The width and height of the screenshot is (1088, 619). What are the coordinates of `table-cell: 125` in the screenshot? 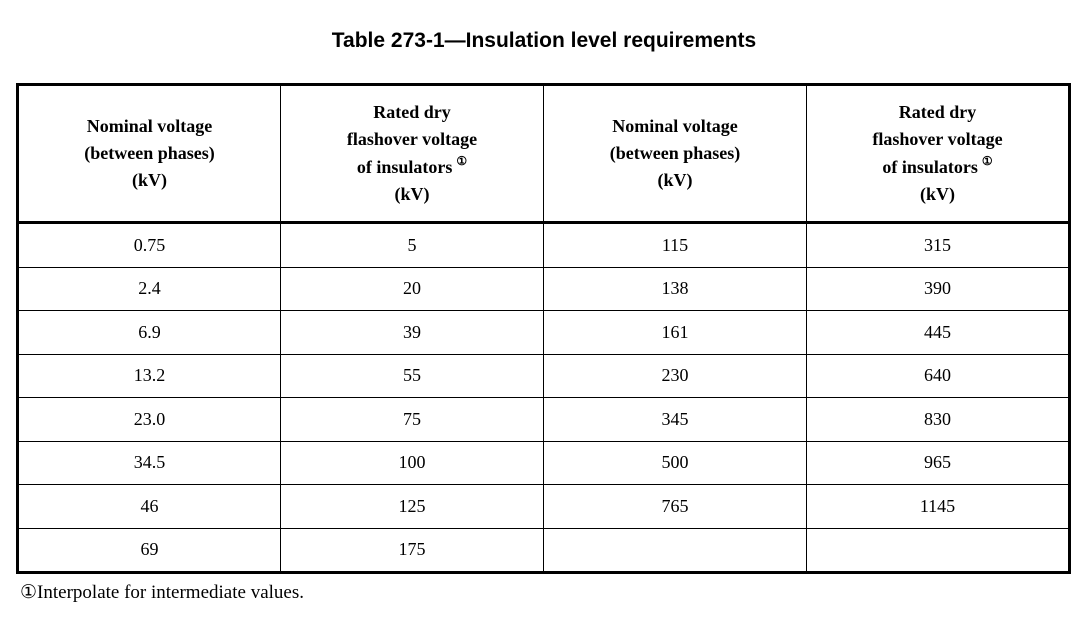 It's located at (412, 506).